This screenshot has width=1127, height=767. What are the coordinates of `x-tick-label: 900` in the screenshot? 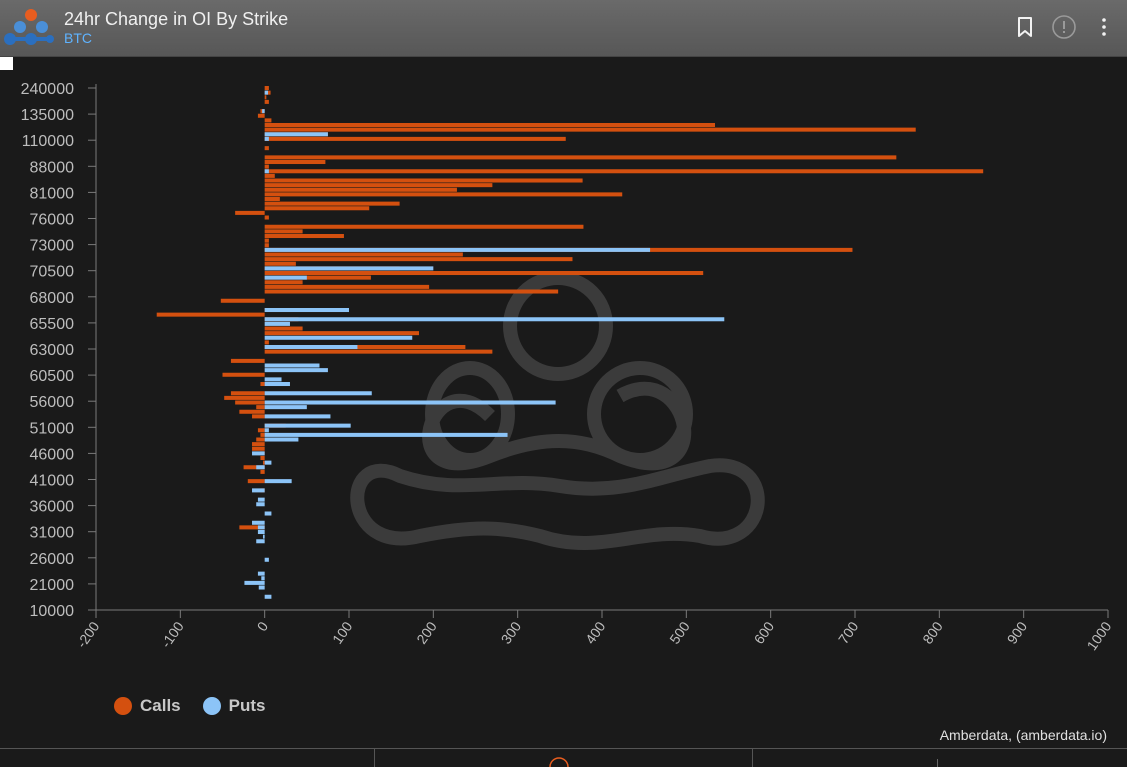 It's located at (1017, 632).